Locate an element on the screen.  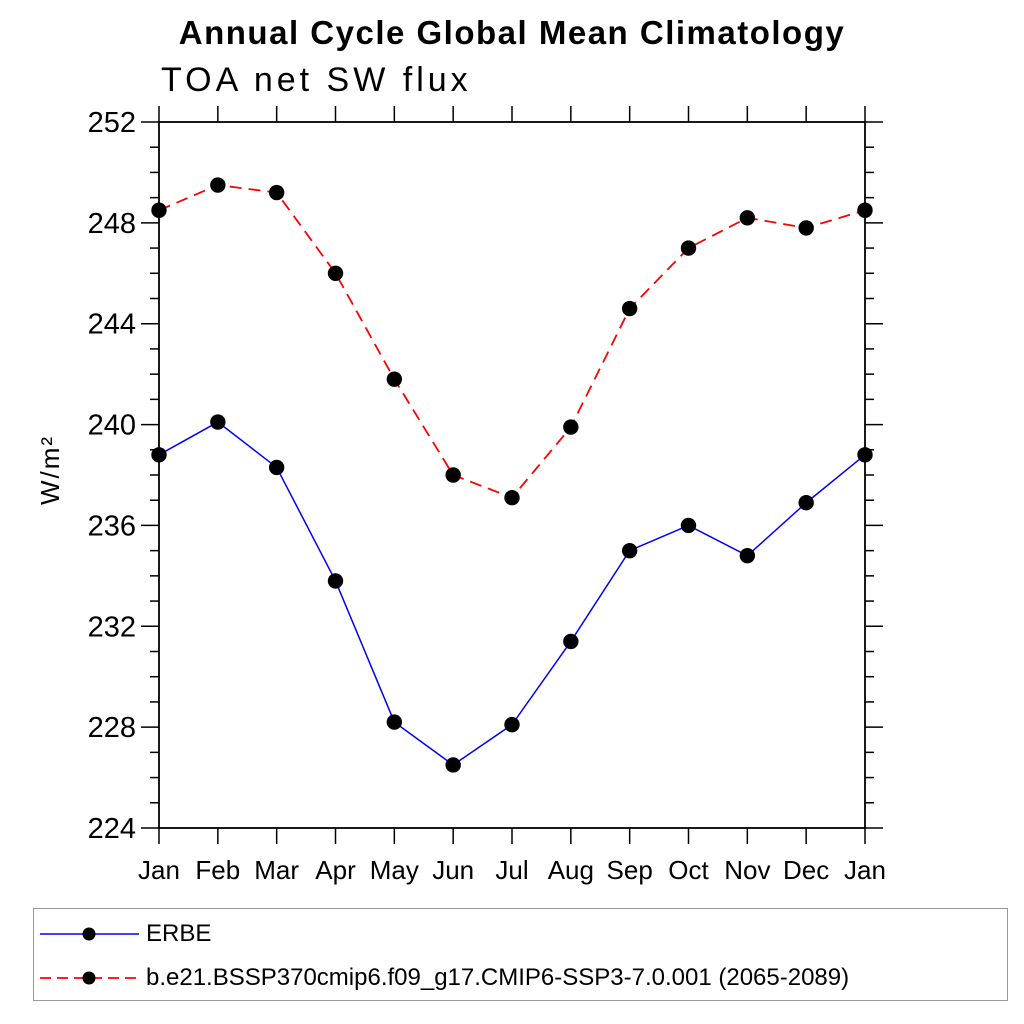
x-tick-label: Feb is located at coordinates (217, 870).